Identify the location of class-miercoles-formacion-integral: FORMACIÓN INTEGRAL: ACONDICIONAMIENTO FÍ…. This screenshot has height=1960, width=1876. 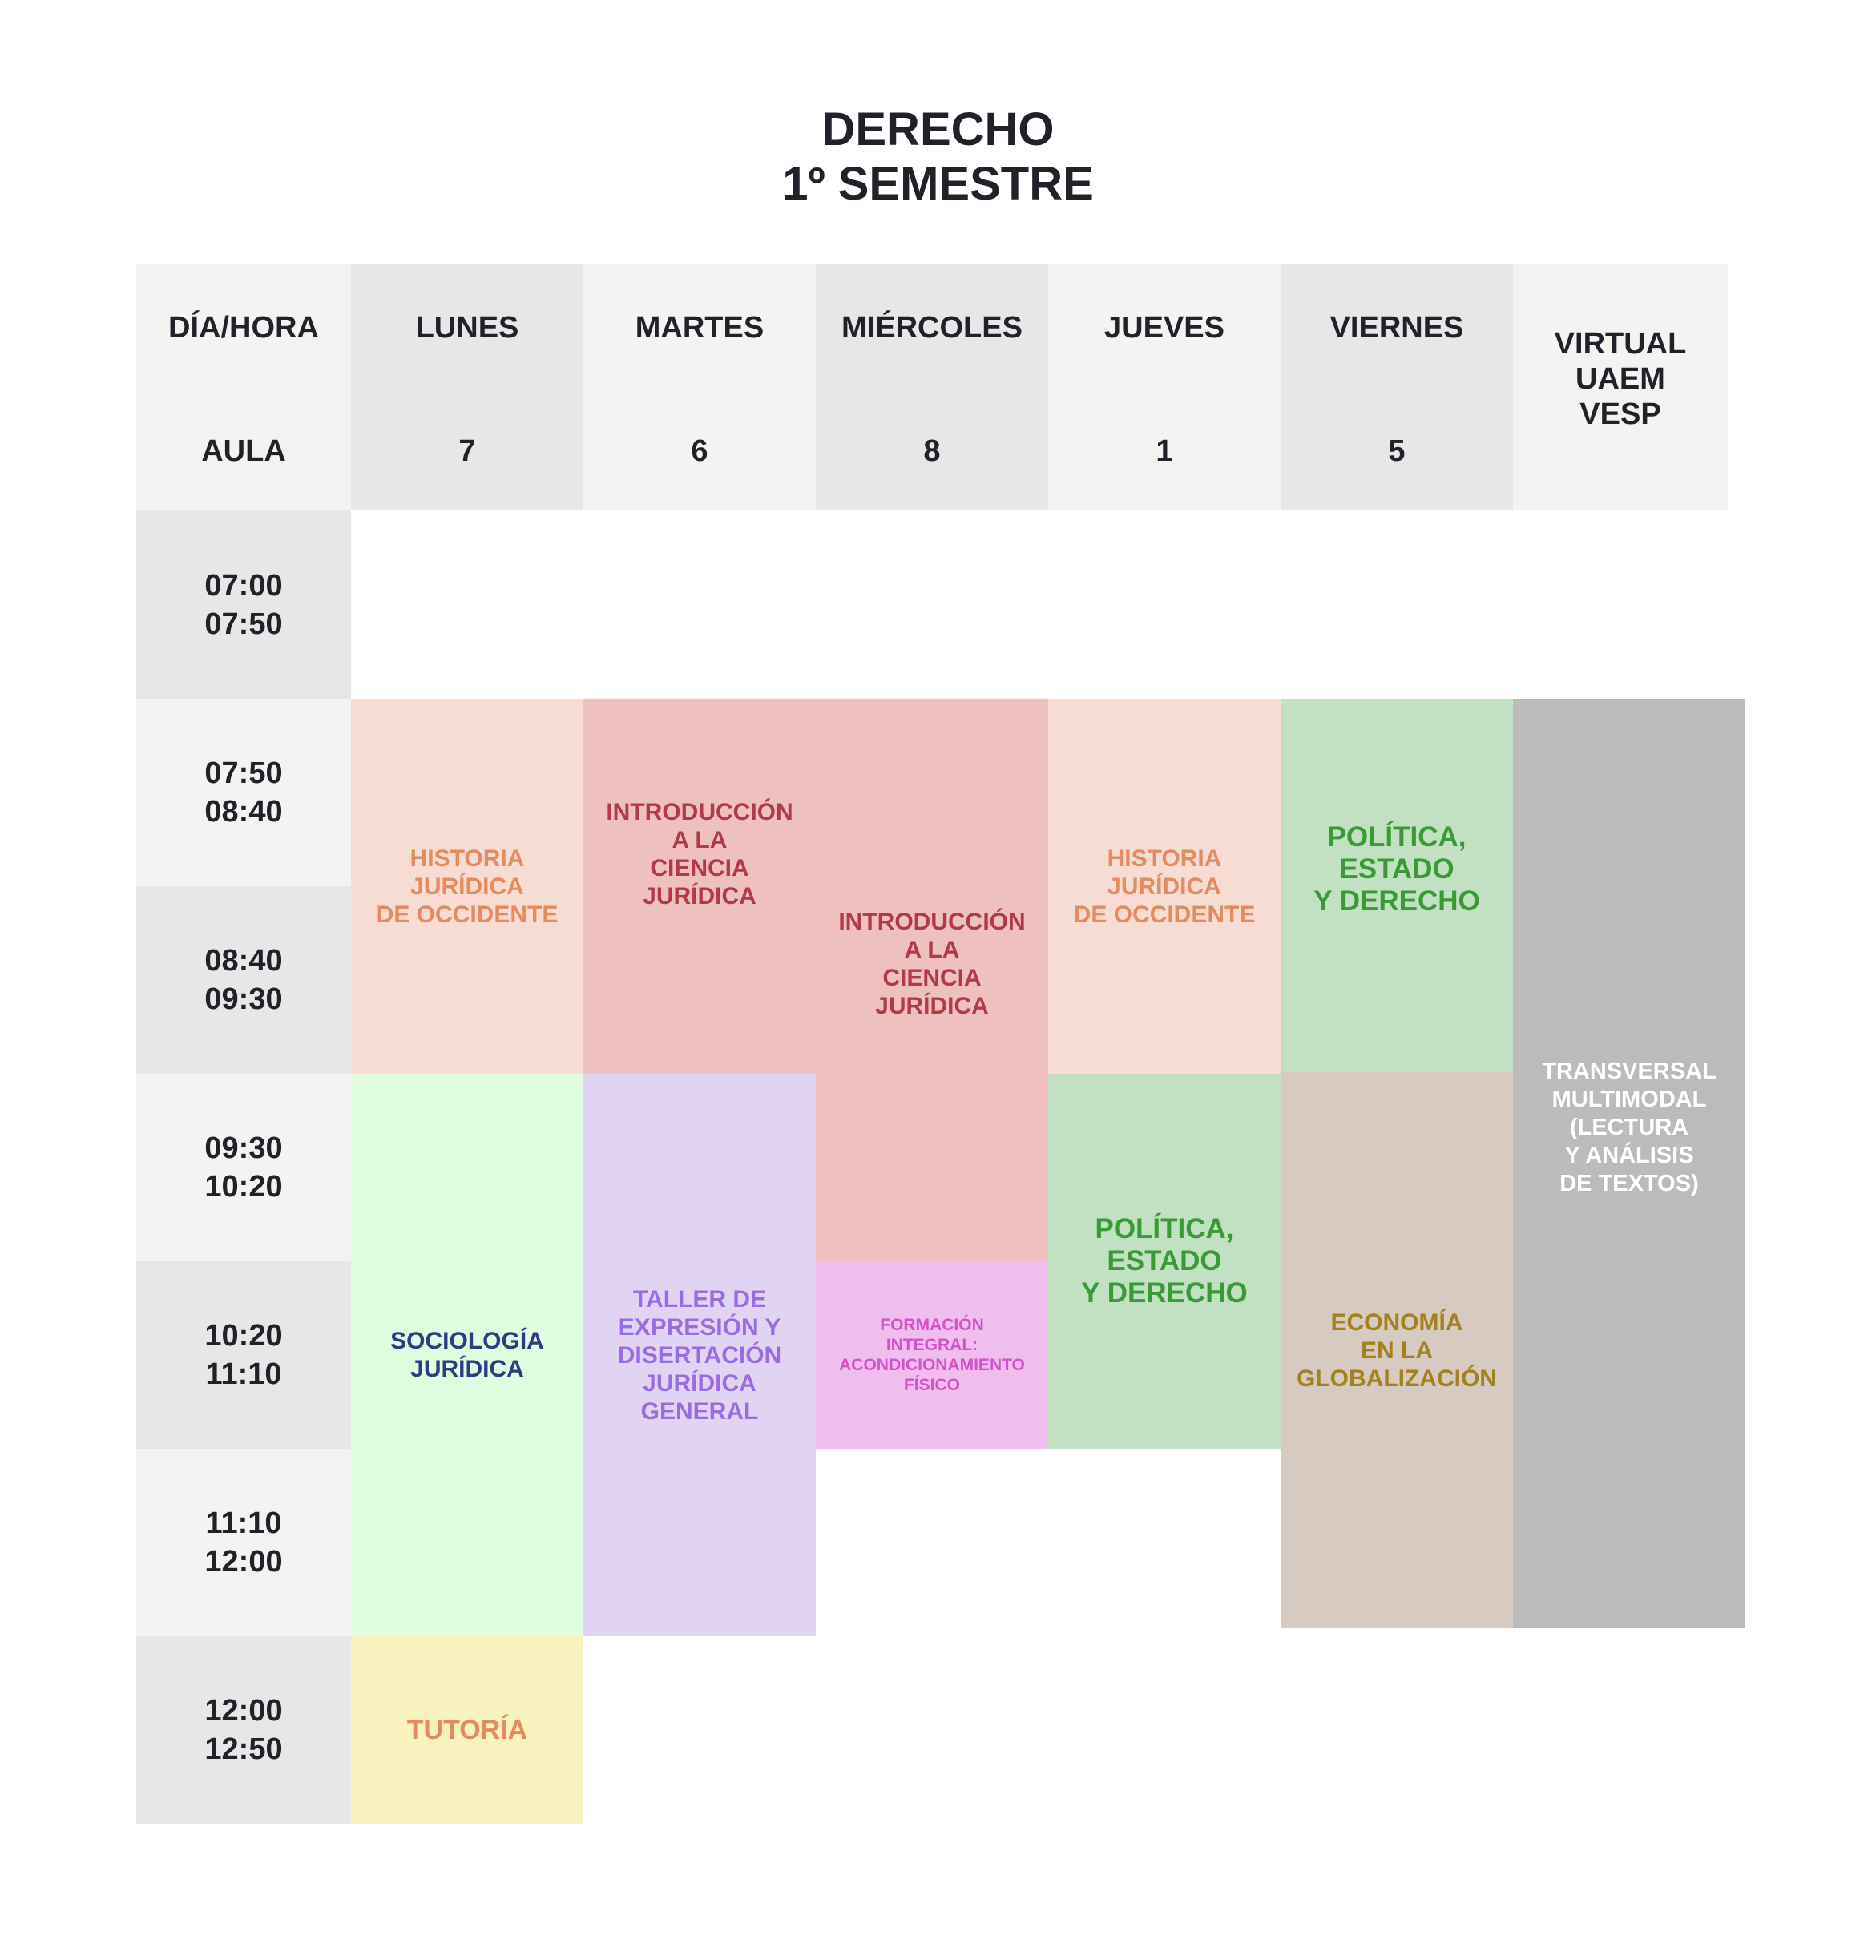
(932, 1355).